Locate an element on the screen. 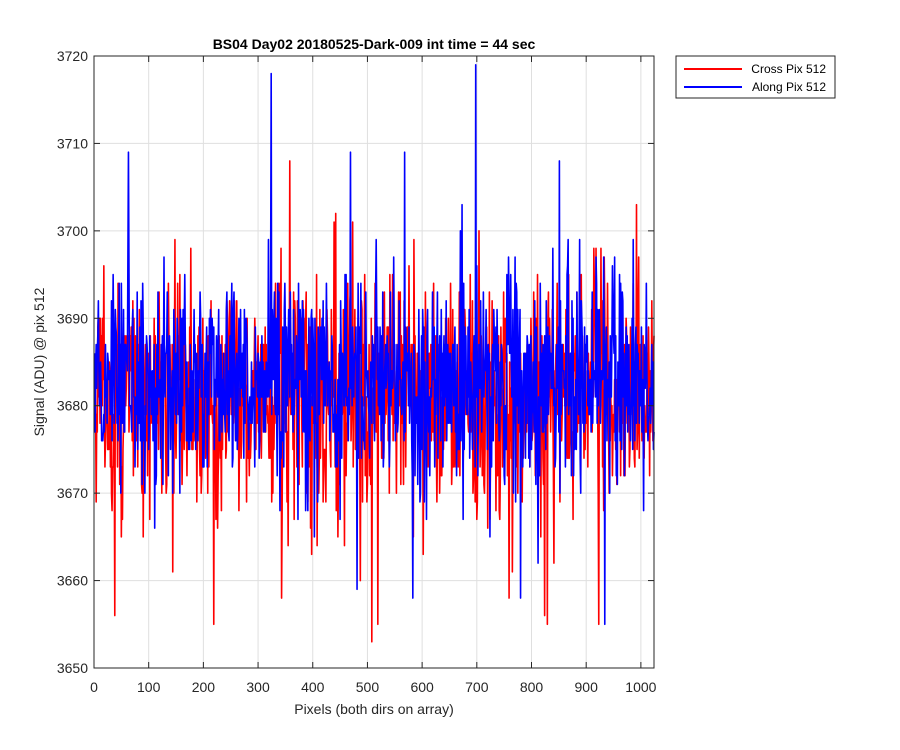 This screenshot has width=900, height=750. x-tick-label: 200 is located at coordinates (204, 687).